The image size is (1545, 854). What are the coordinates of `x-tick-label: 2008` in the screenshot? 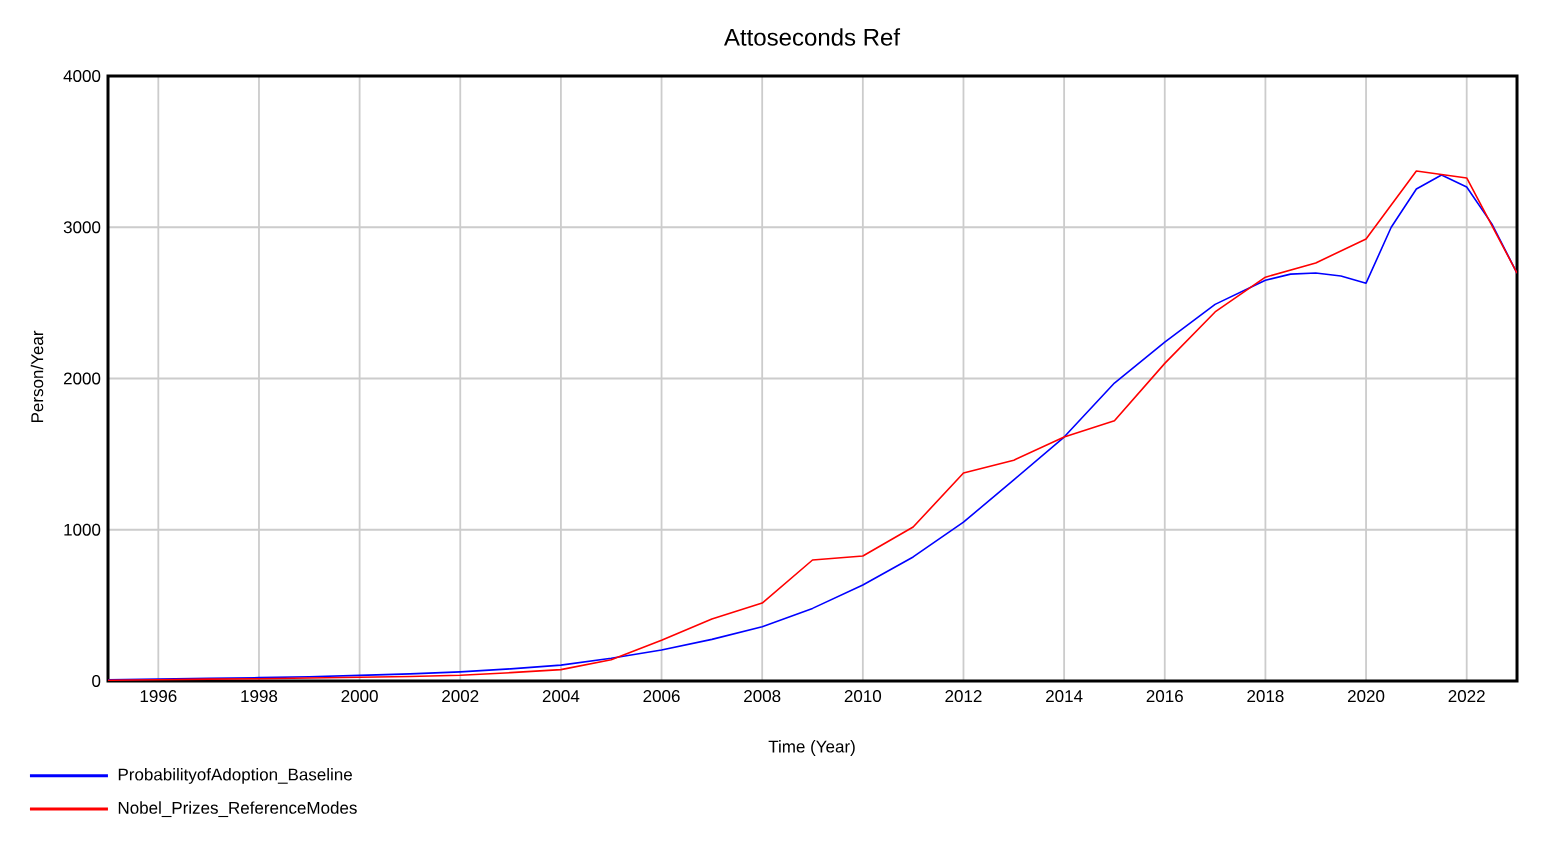 It's located at (762, 696).